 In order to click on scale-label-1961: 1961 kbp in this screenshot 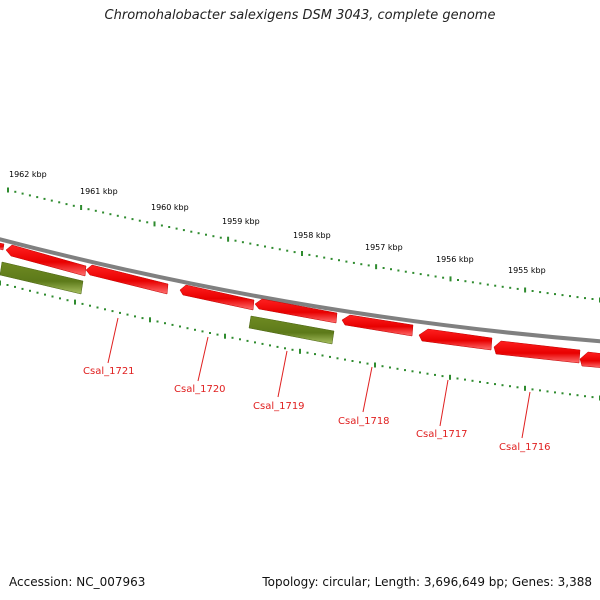, I will do `click(99, 191)`.